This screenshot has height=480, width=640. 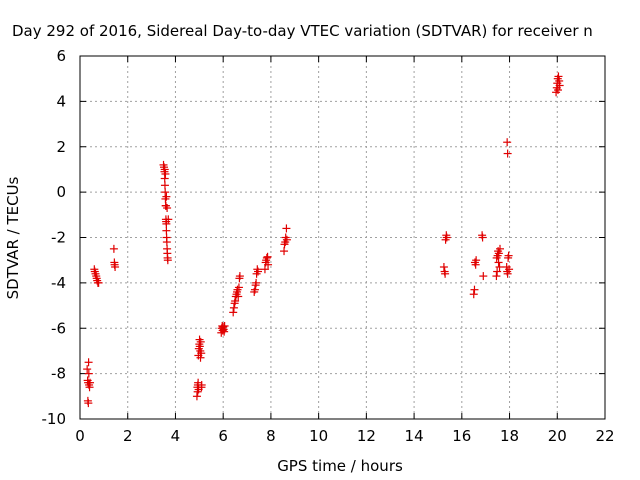 What do you see at coordinates (366, 436) in the screenshot?
I see `x-tick-label: 12` at bounding box center [366, 436].